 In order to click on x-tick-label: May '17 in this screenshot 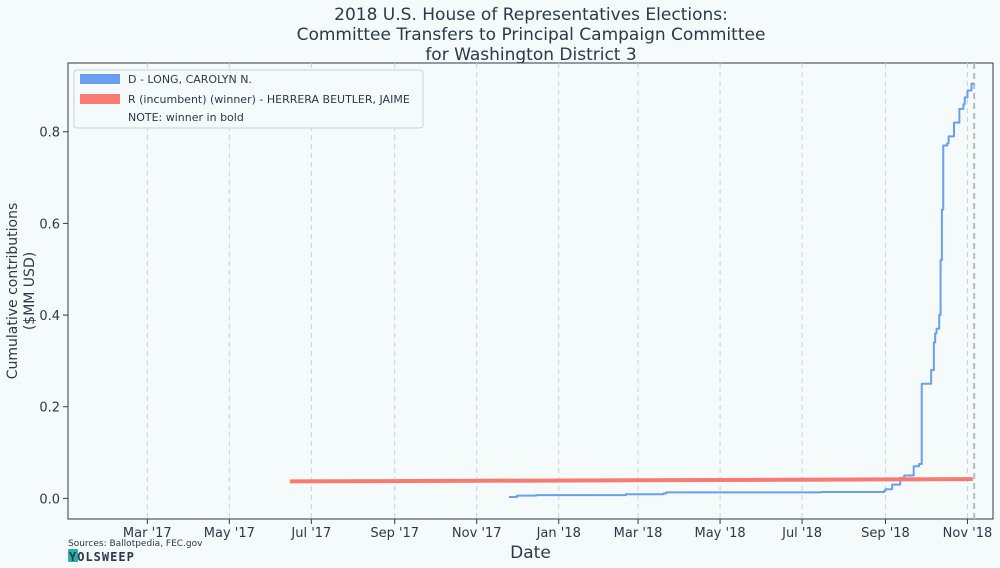, I will do `click(229, 533)`.